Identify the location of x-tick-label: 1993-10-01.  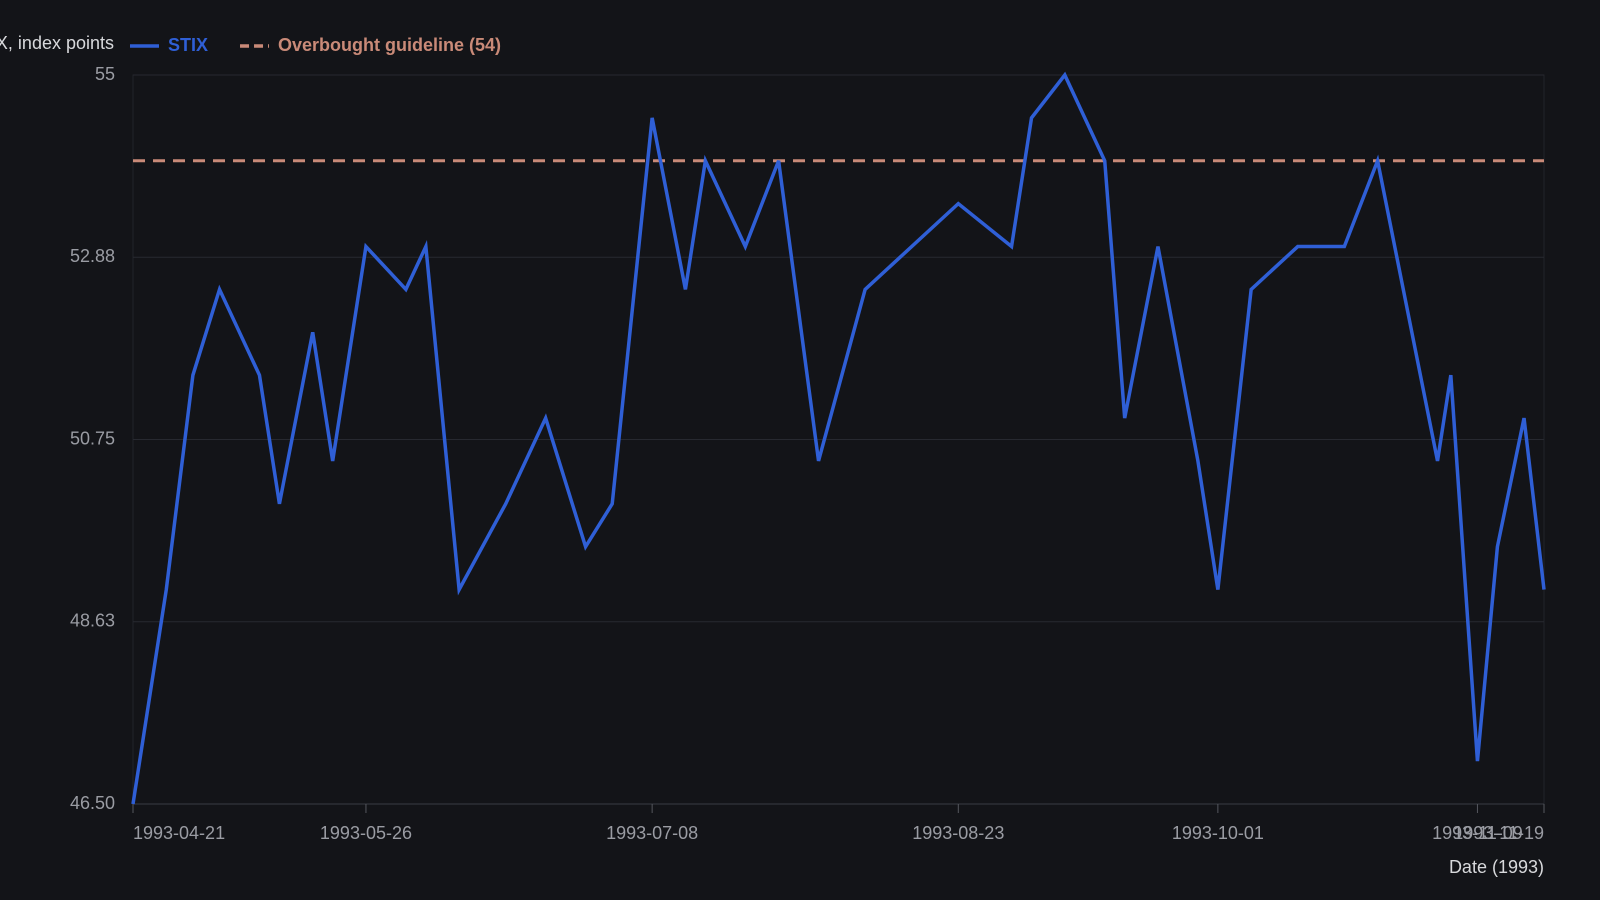
(1218, 833).